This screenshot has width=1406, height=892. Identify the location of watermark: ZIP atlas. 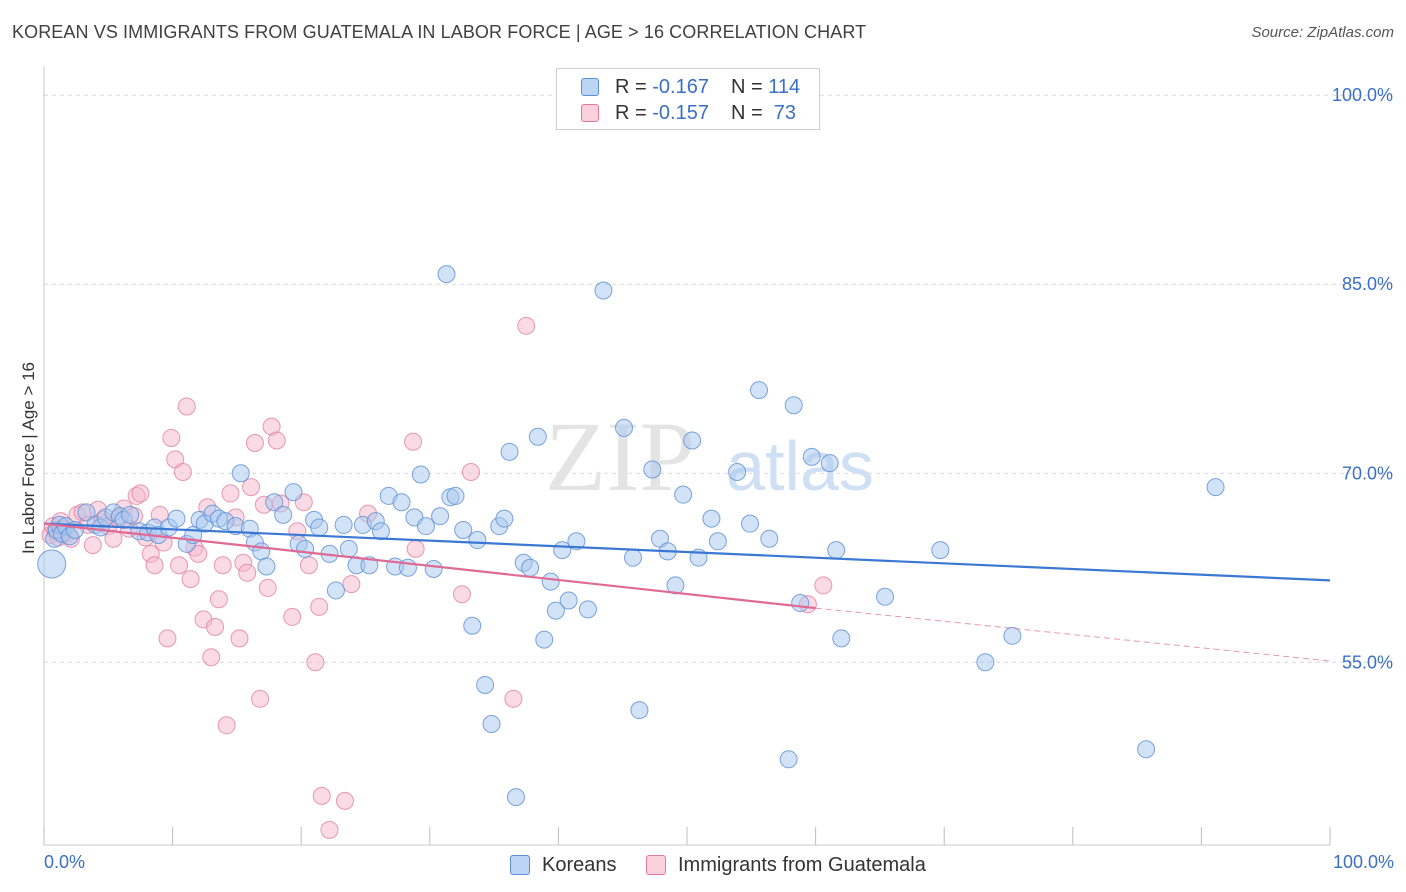
(709, 456).